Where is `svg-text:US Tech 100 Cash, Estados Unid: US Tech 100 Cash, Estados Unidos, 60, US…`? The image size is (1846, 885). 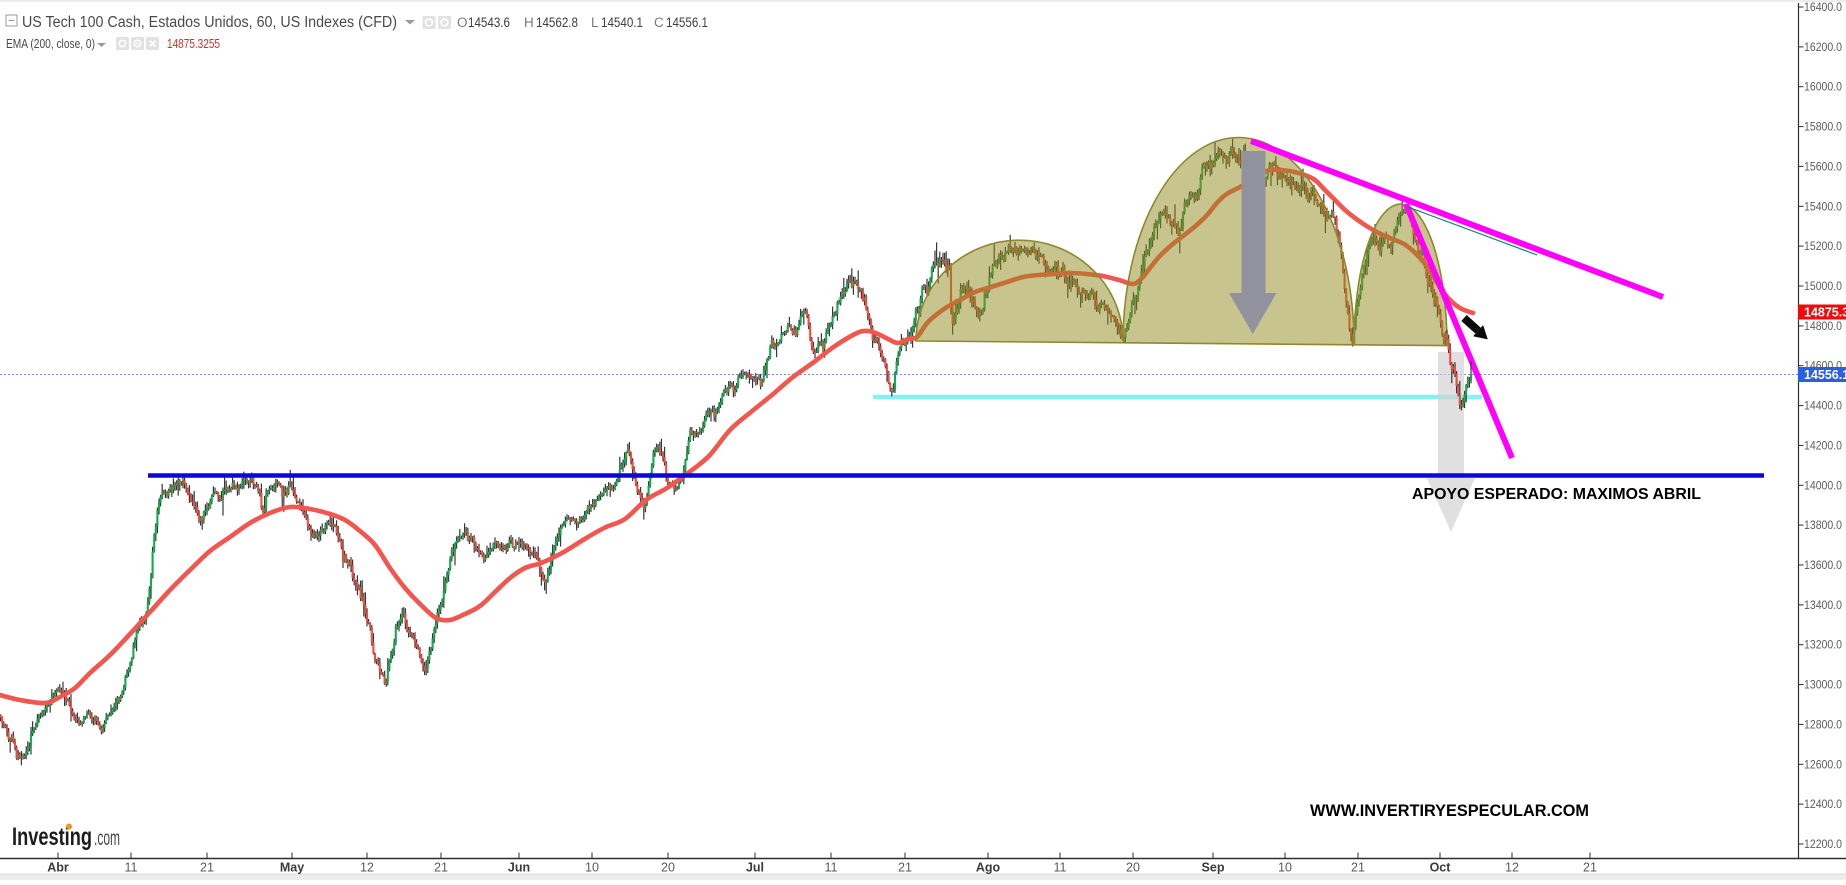 svg-text:US Tech 100 Cash, Estados Unid: US Tech 100 Cash, Estados Unidos, 60, US… is located at coordinates (209, 22).